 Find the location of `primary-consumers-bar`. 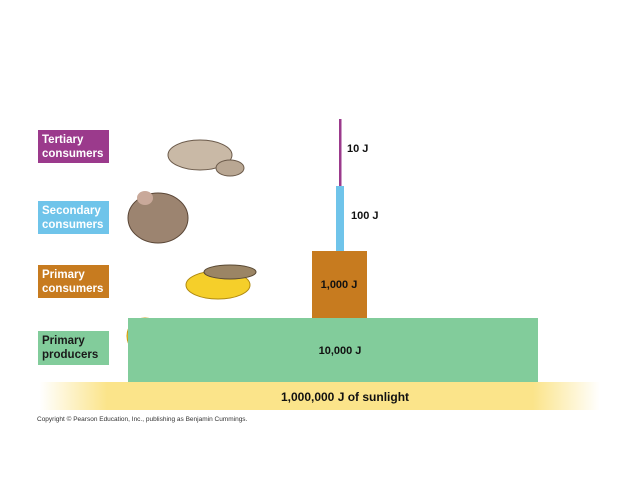

primary-consumers-bar is located at coordinates (339, 284).